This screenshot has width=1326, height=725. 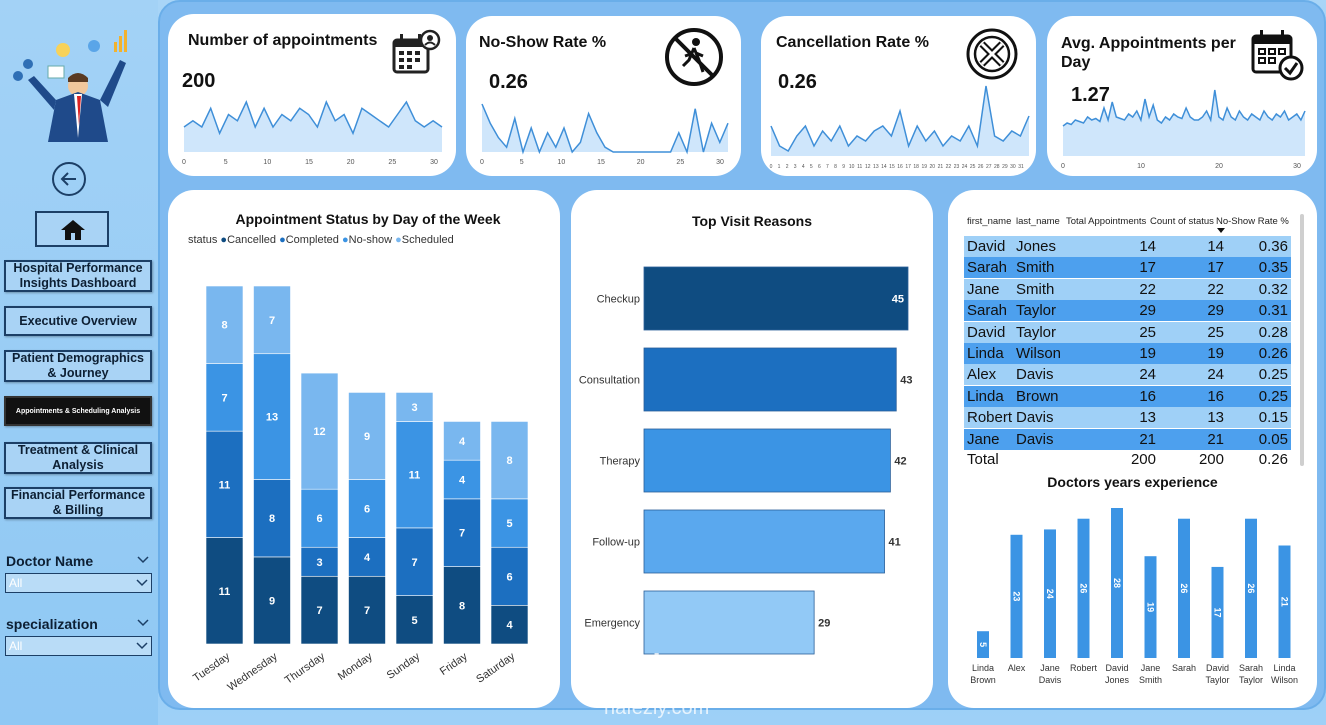 What do you see at coordinates (1251, 668) in the screenshot?
I see `x-tick-label: Sarah` at bounding box center [1251, 668].